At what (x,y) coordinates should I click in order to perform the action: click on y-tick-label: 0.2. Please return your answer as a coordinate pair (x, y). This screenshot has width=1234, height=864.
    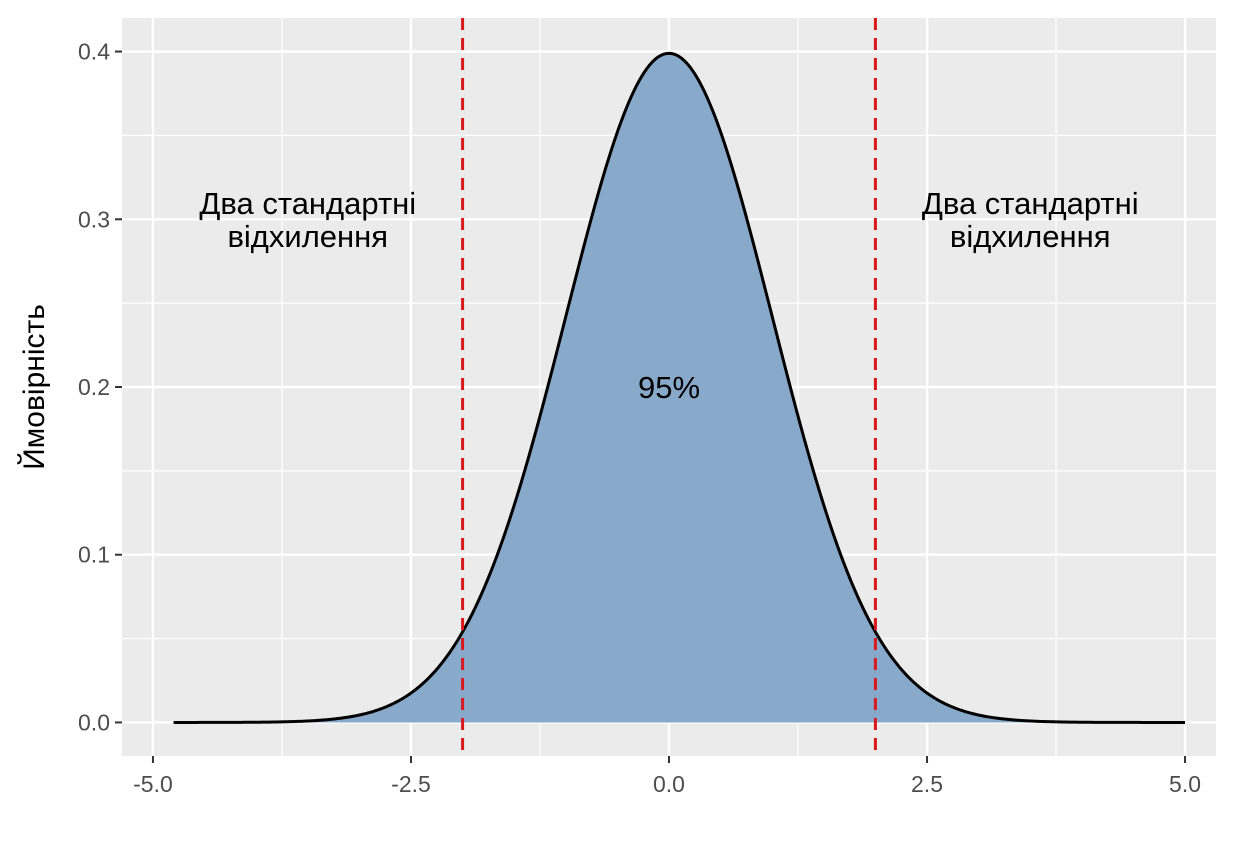
    Looking at the image, I should click on (94, 387).